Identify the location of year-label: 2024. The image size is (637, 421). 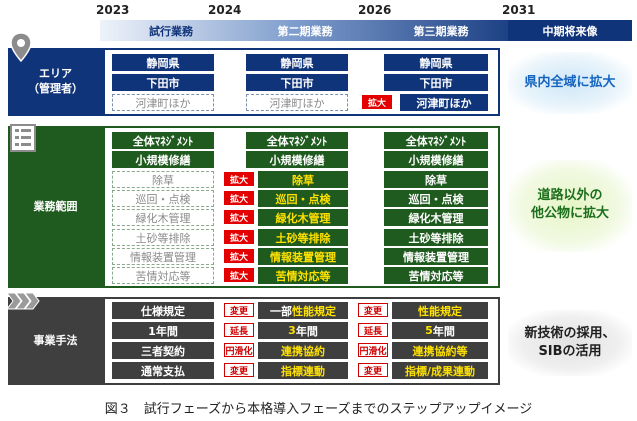
(225, 10).